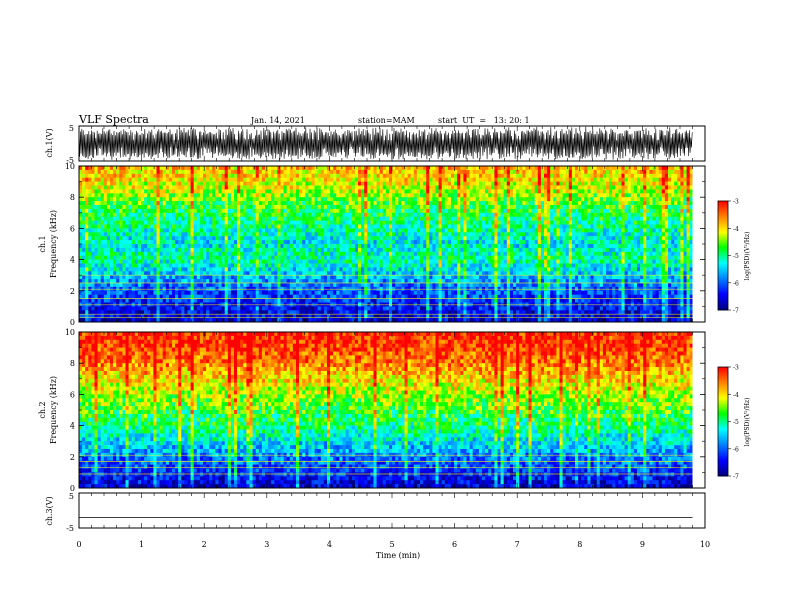 The width and height of the screenshot is (792, 612). Describe the element at coordinates (277, 120) in the screenshot. I see `date-label: Jan. 14, 2021` at that location.